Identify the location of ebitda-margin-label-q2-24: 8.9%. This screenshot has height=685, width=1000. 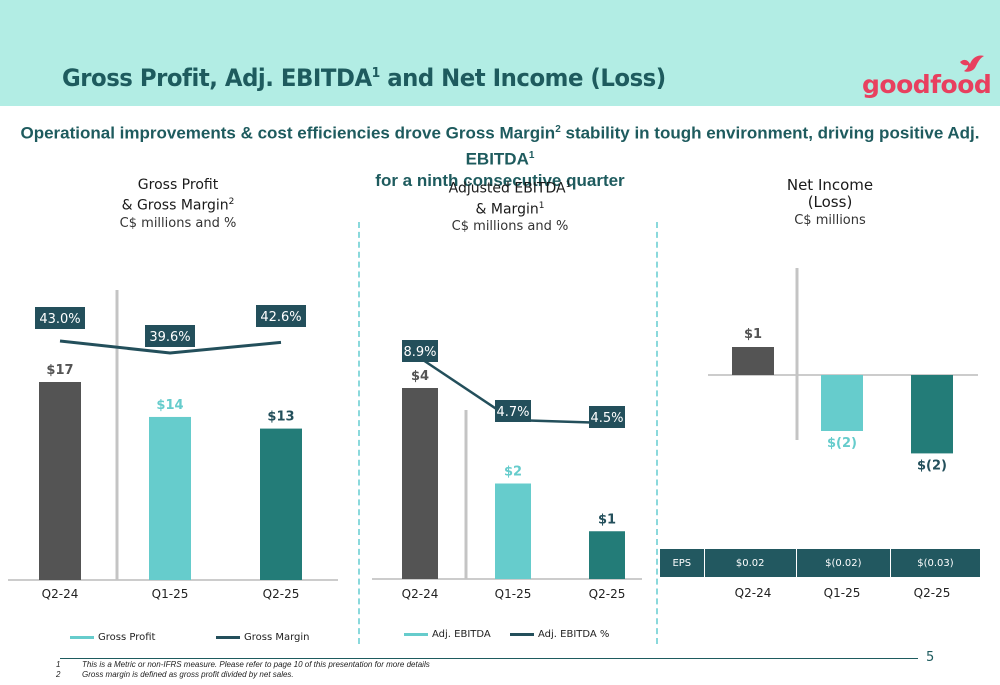
(419, 352).